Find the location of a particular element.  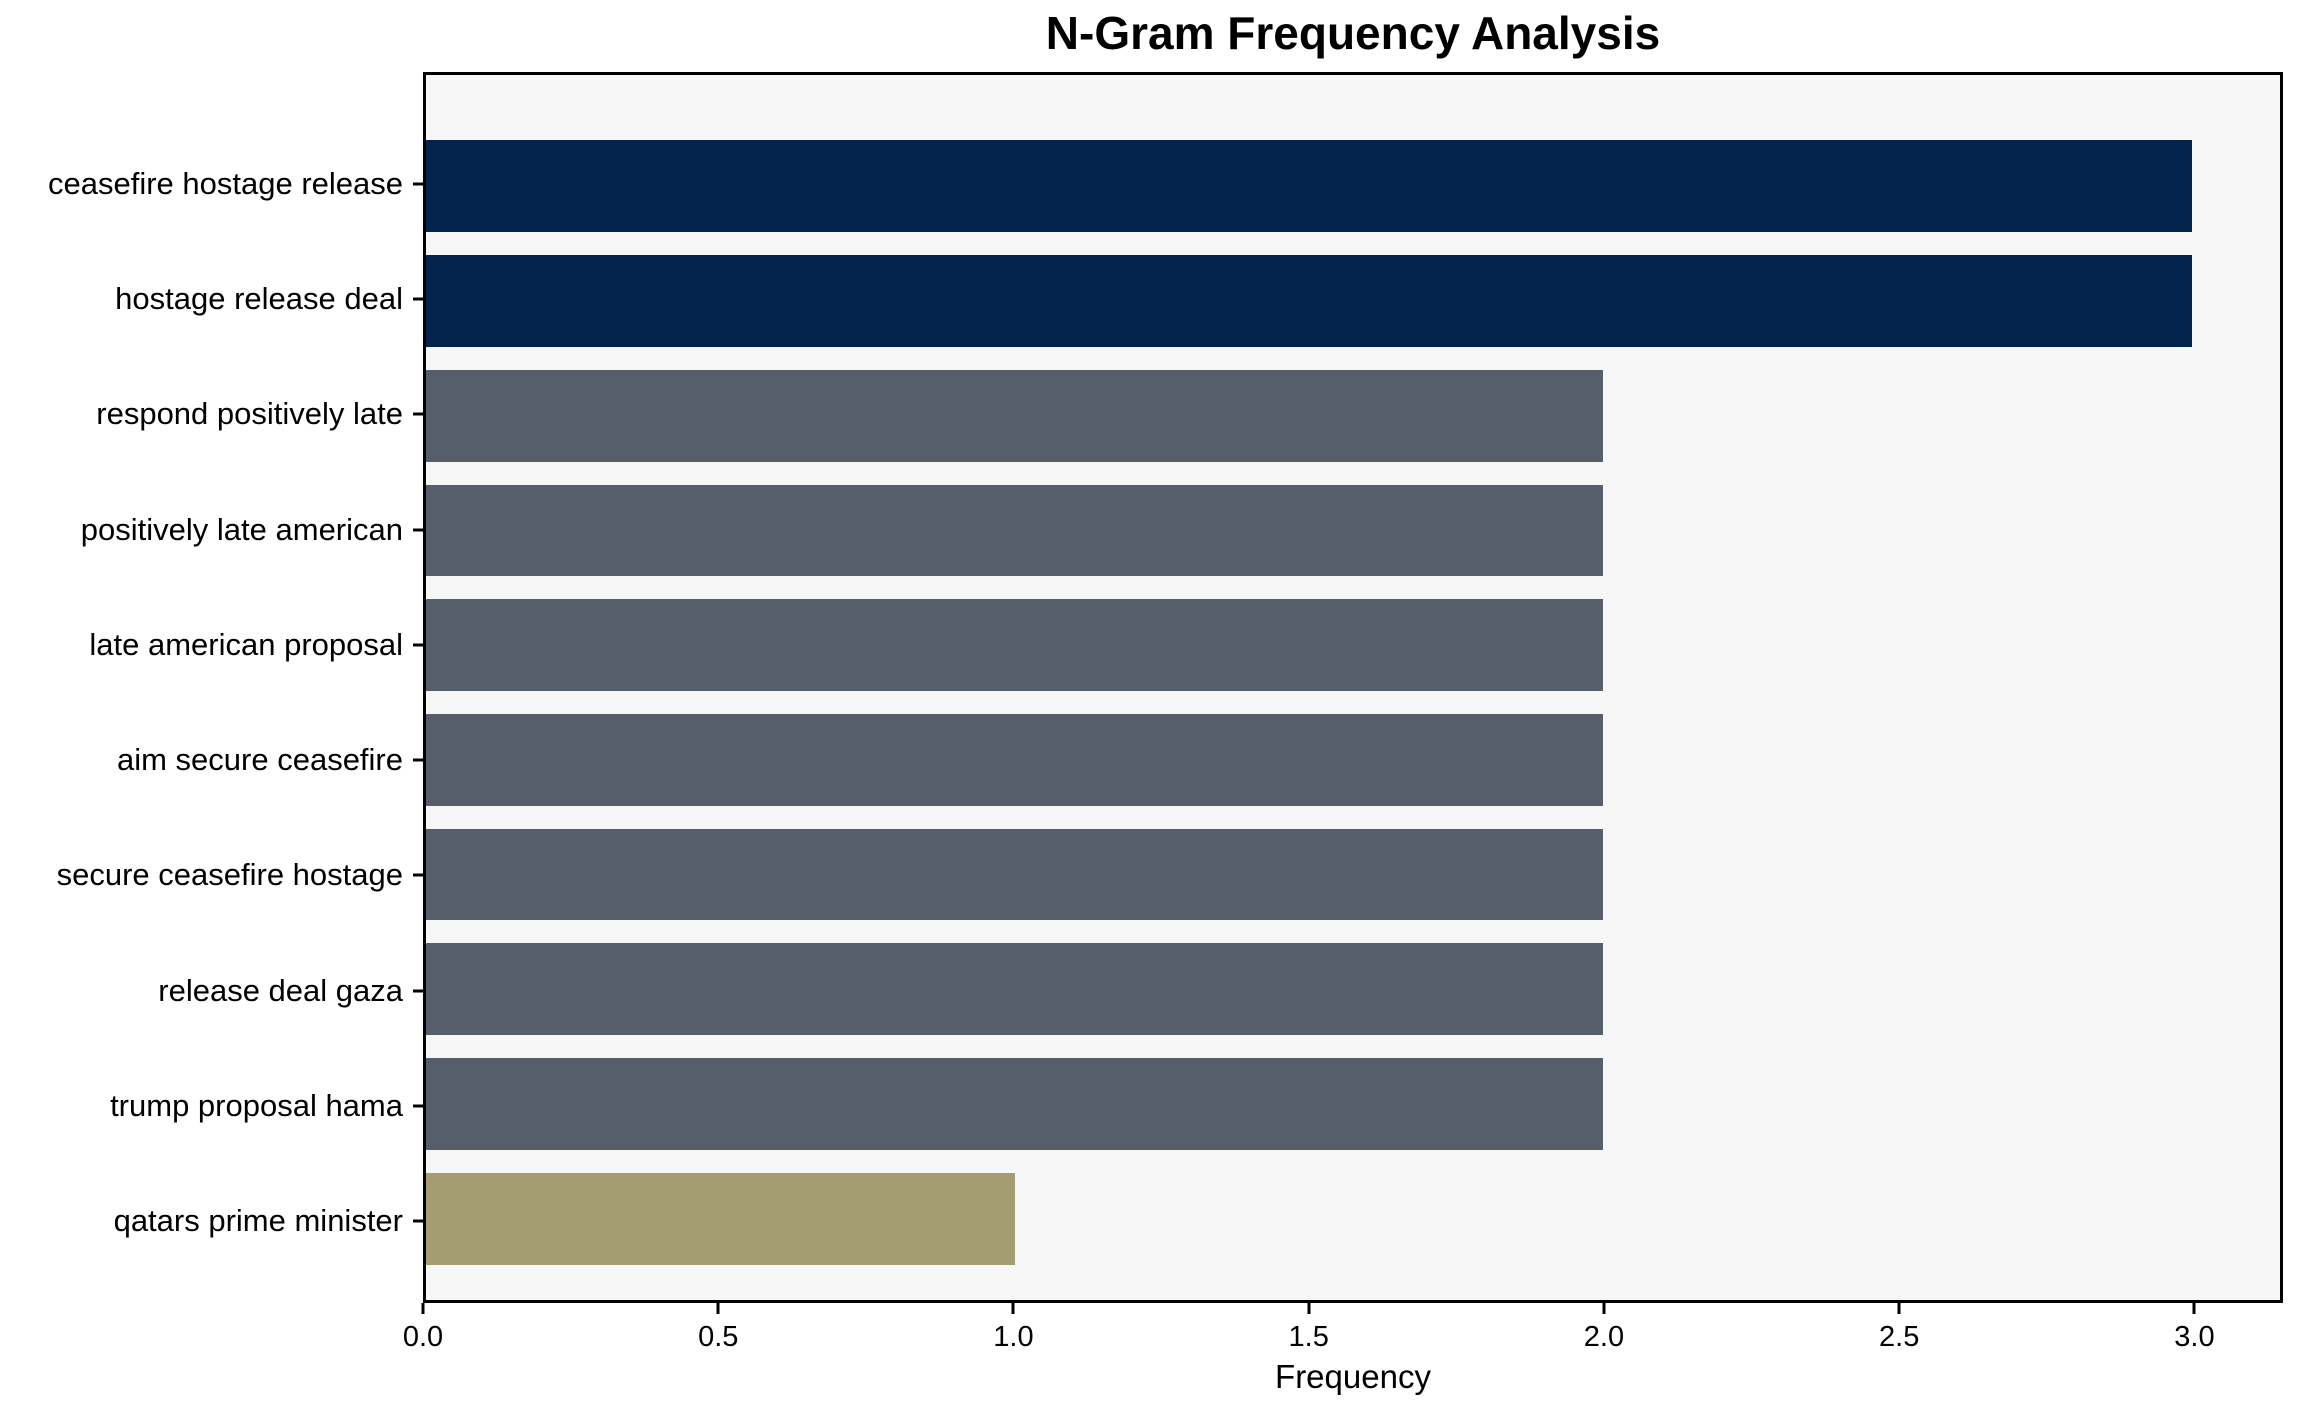

y-axis-row: hostage release deal is located at coordinates (211, 298).